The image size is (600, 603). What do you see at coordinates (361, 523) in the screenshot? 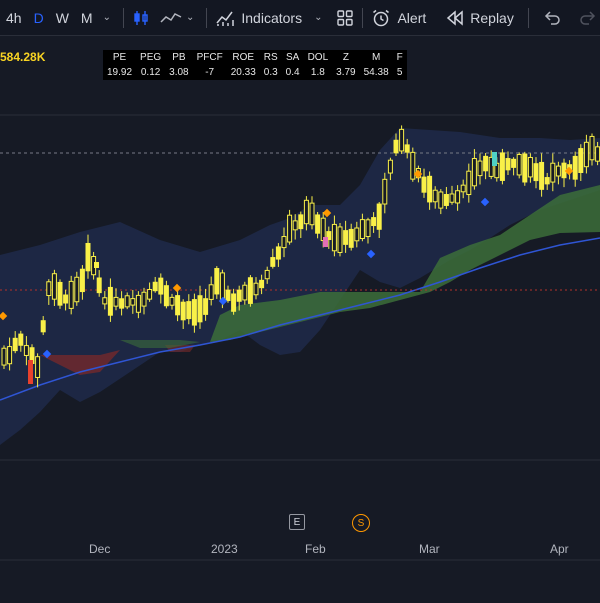
I see `split-marker: S` at bounding box center [361, 523].